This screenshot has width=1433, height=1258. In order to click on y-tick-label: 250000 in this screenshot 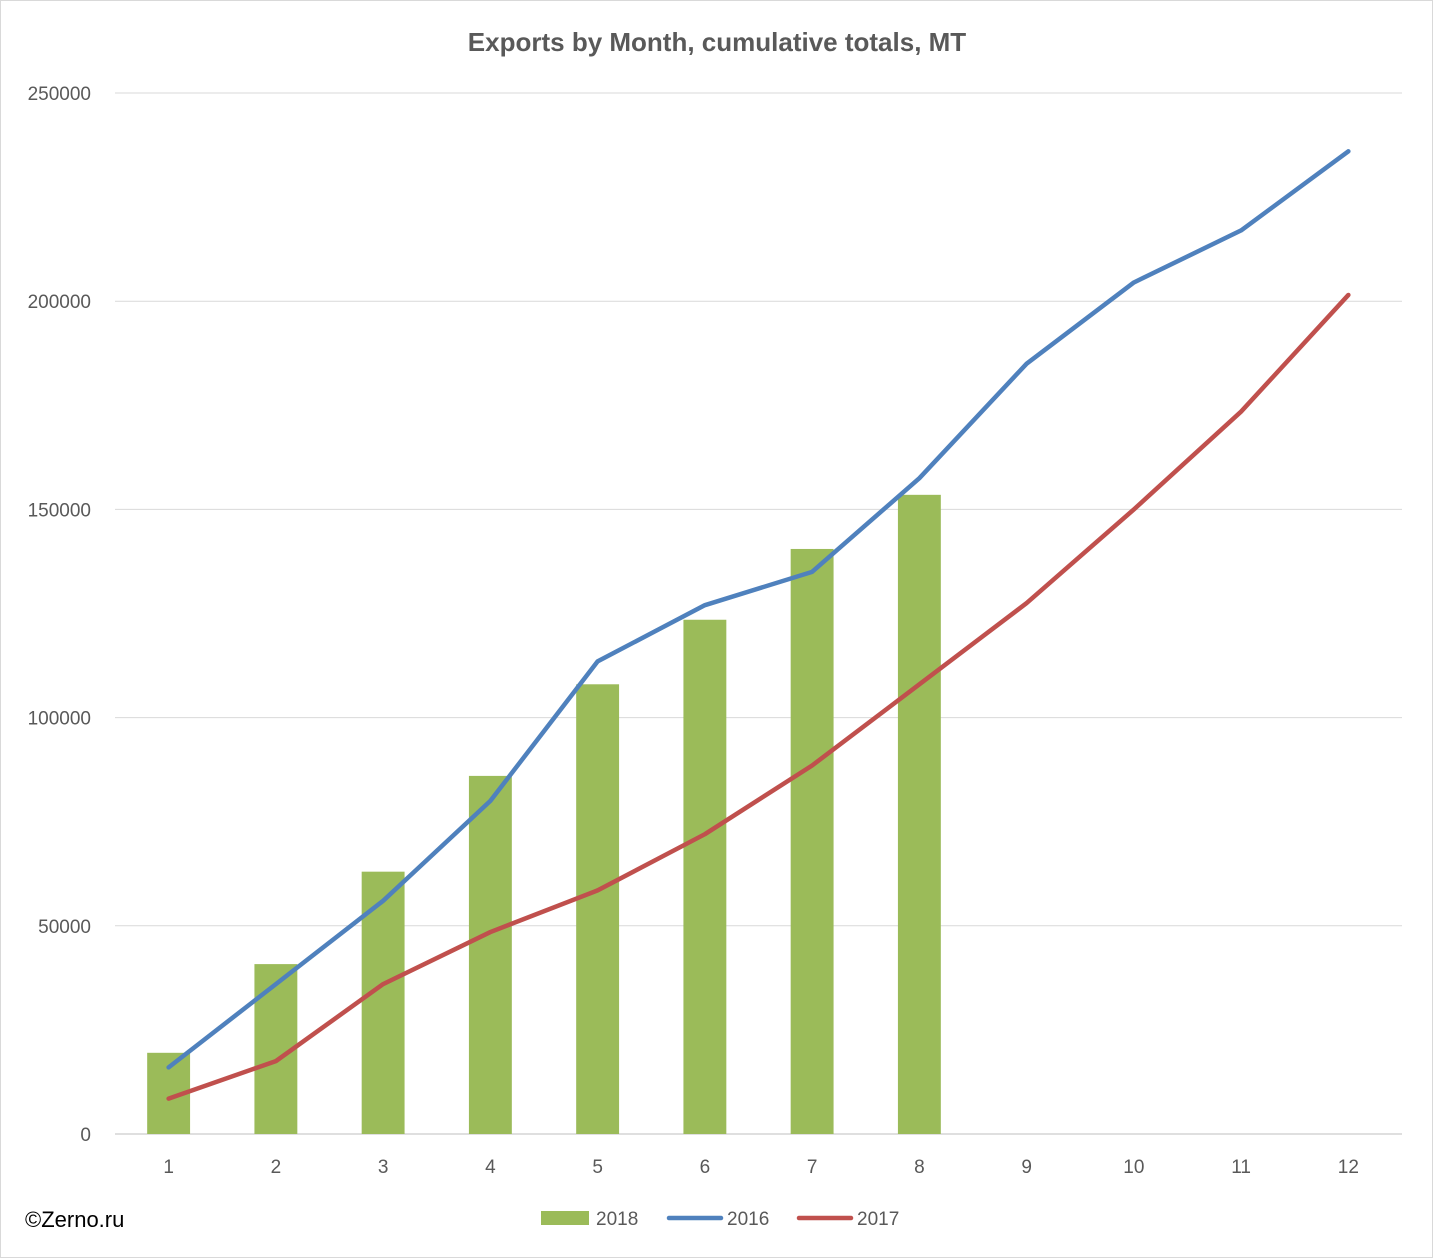, I will do `click(59, 94)`.